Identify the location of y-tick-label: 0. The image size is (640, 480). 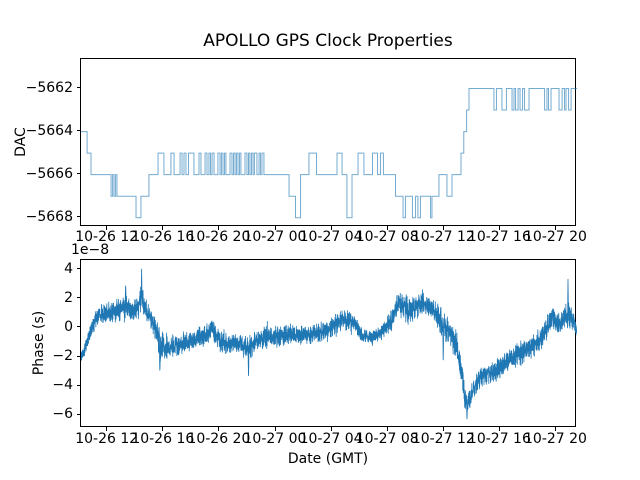
(68, 326).